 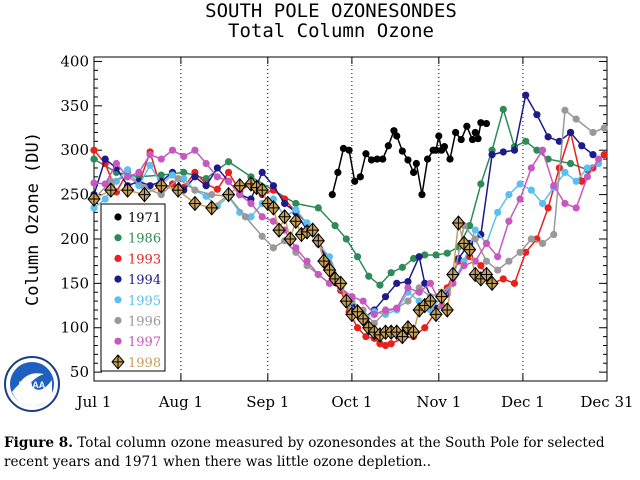 I want to click on legend-label: 1998, so click(x=144, y=363).